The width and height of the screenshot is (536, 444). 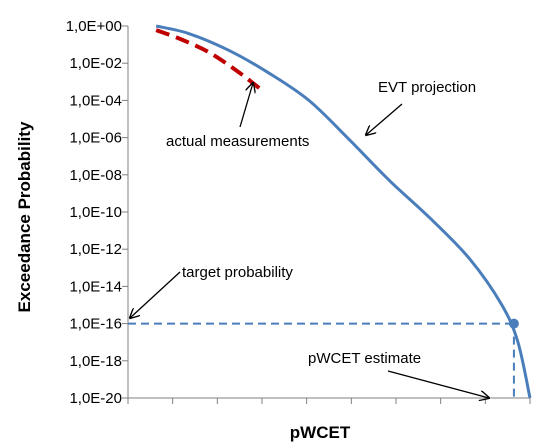 I want to click on annotation-target-probability: target probability, so click(x=237, y=272).